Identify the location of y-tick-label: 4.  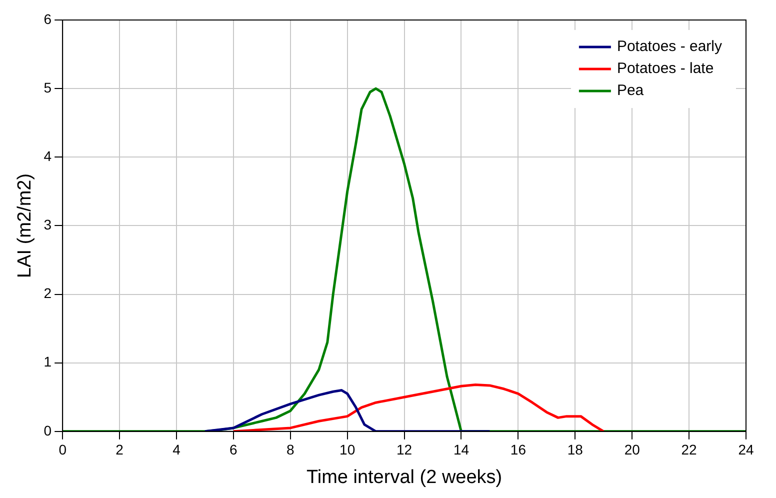
(48, 156).